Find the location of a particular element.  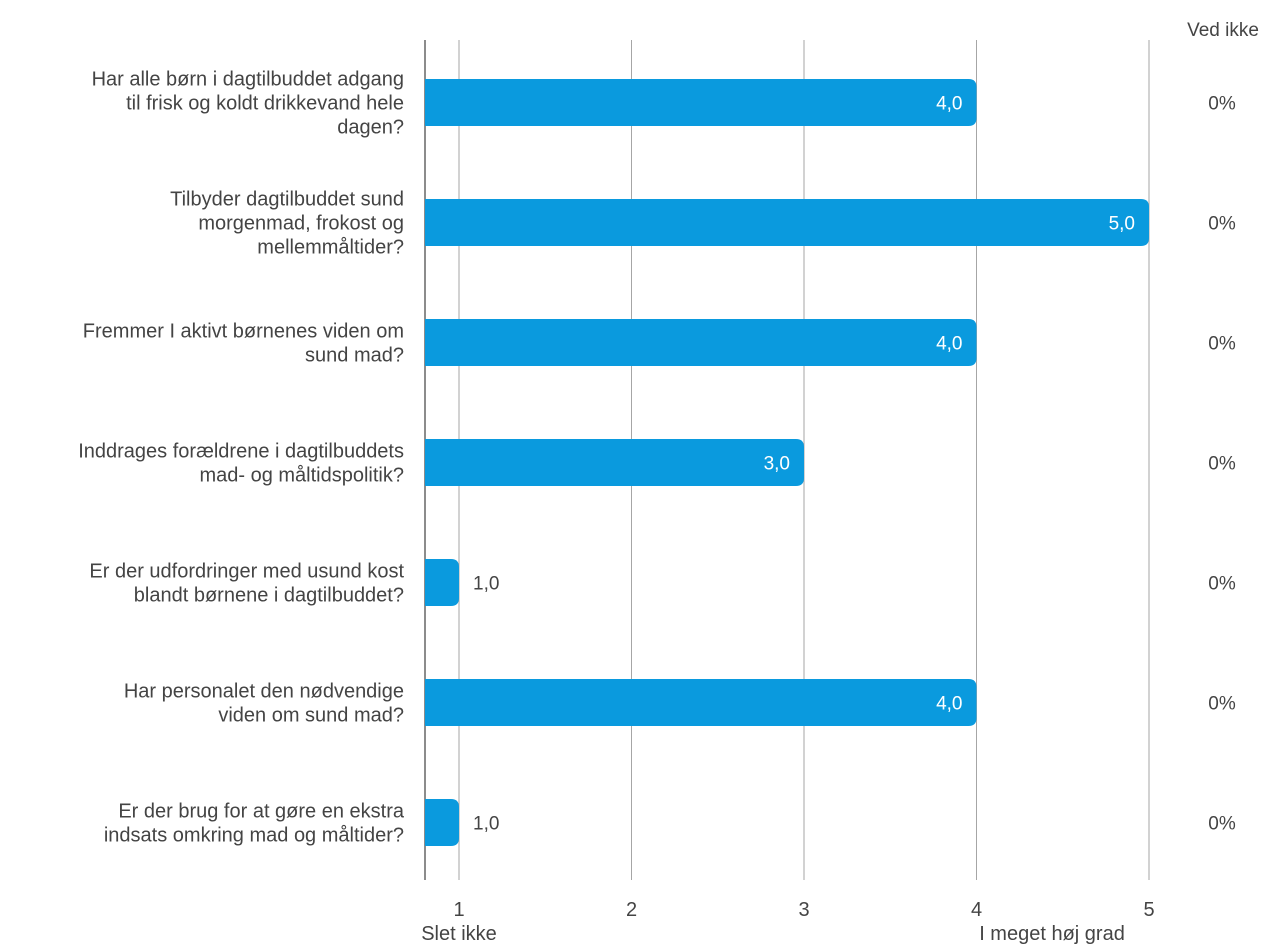

ved-ikke-value-5: 0% is located at coordinates (1222, 584).